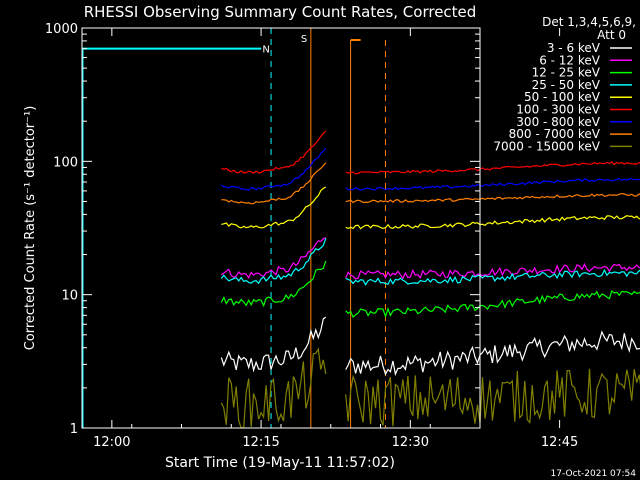 Image resolution: width=640 pixels, height=480 pixels. I want to click on legend-entry-label: 3 - 6 keV, so click(574, 48).